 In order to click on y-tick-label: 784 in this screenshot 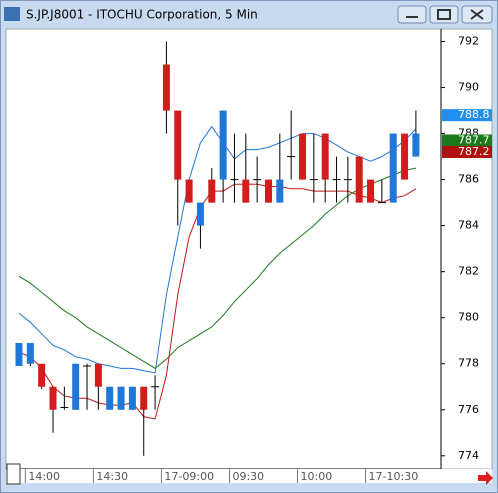, I will do `click(468, 225)`.